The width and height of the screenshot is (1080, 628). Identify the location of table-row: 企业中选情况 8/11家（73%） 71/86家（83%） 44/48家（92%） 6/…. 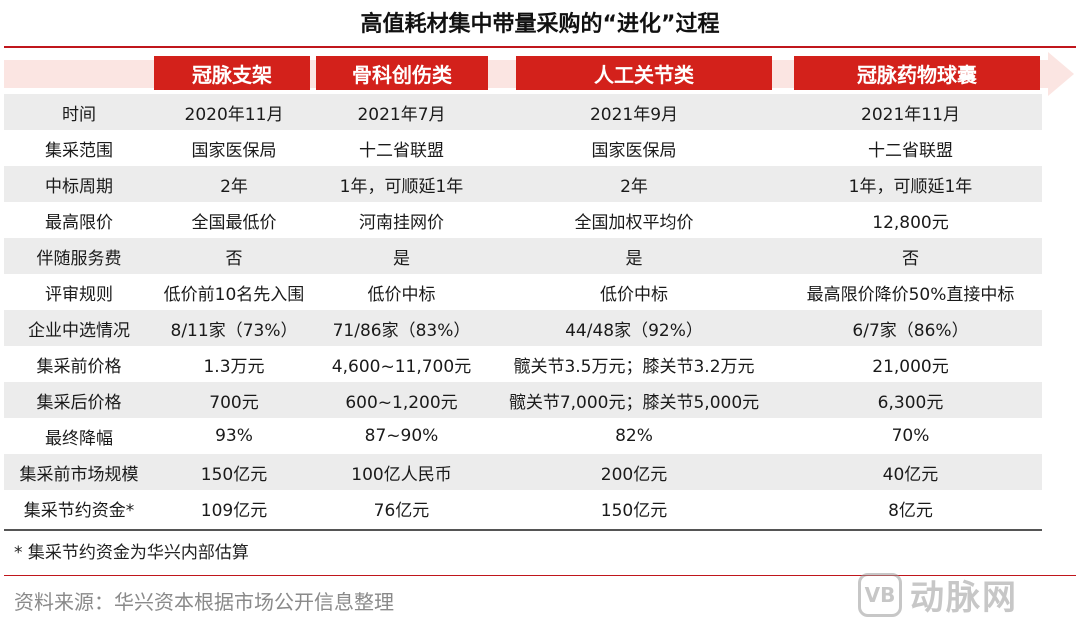
(523, 328).